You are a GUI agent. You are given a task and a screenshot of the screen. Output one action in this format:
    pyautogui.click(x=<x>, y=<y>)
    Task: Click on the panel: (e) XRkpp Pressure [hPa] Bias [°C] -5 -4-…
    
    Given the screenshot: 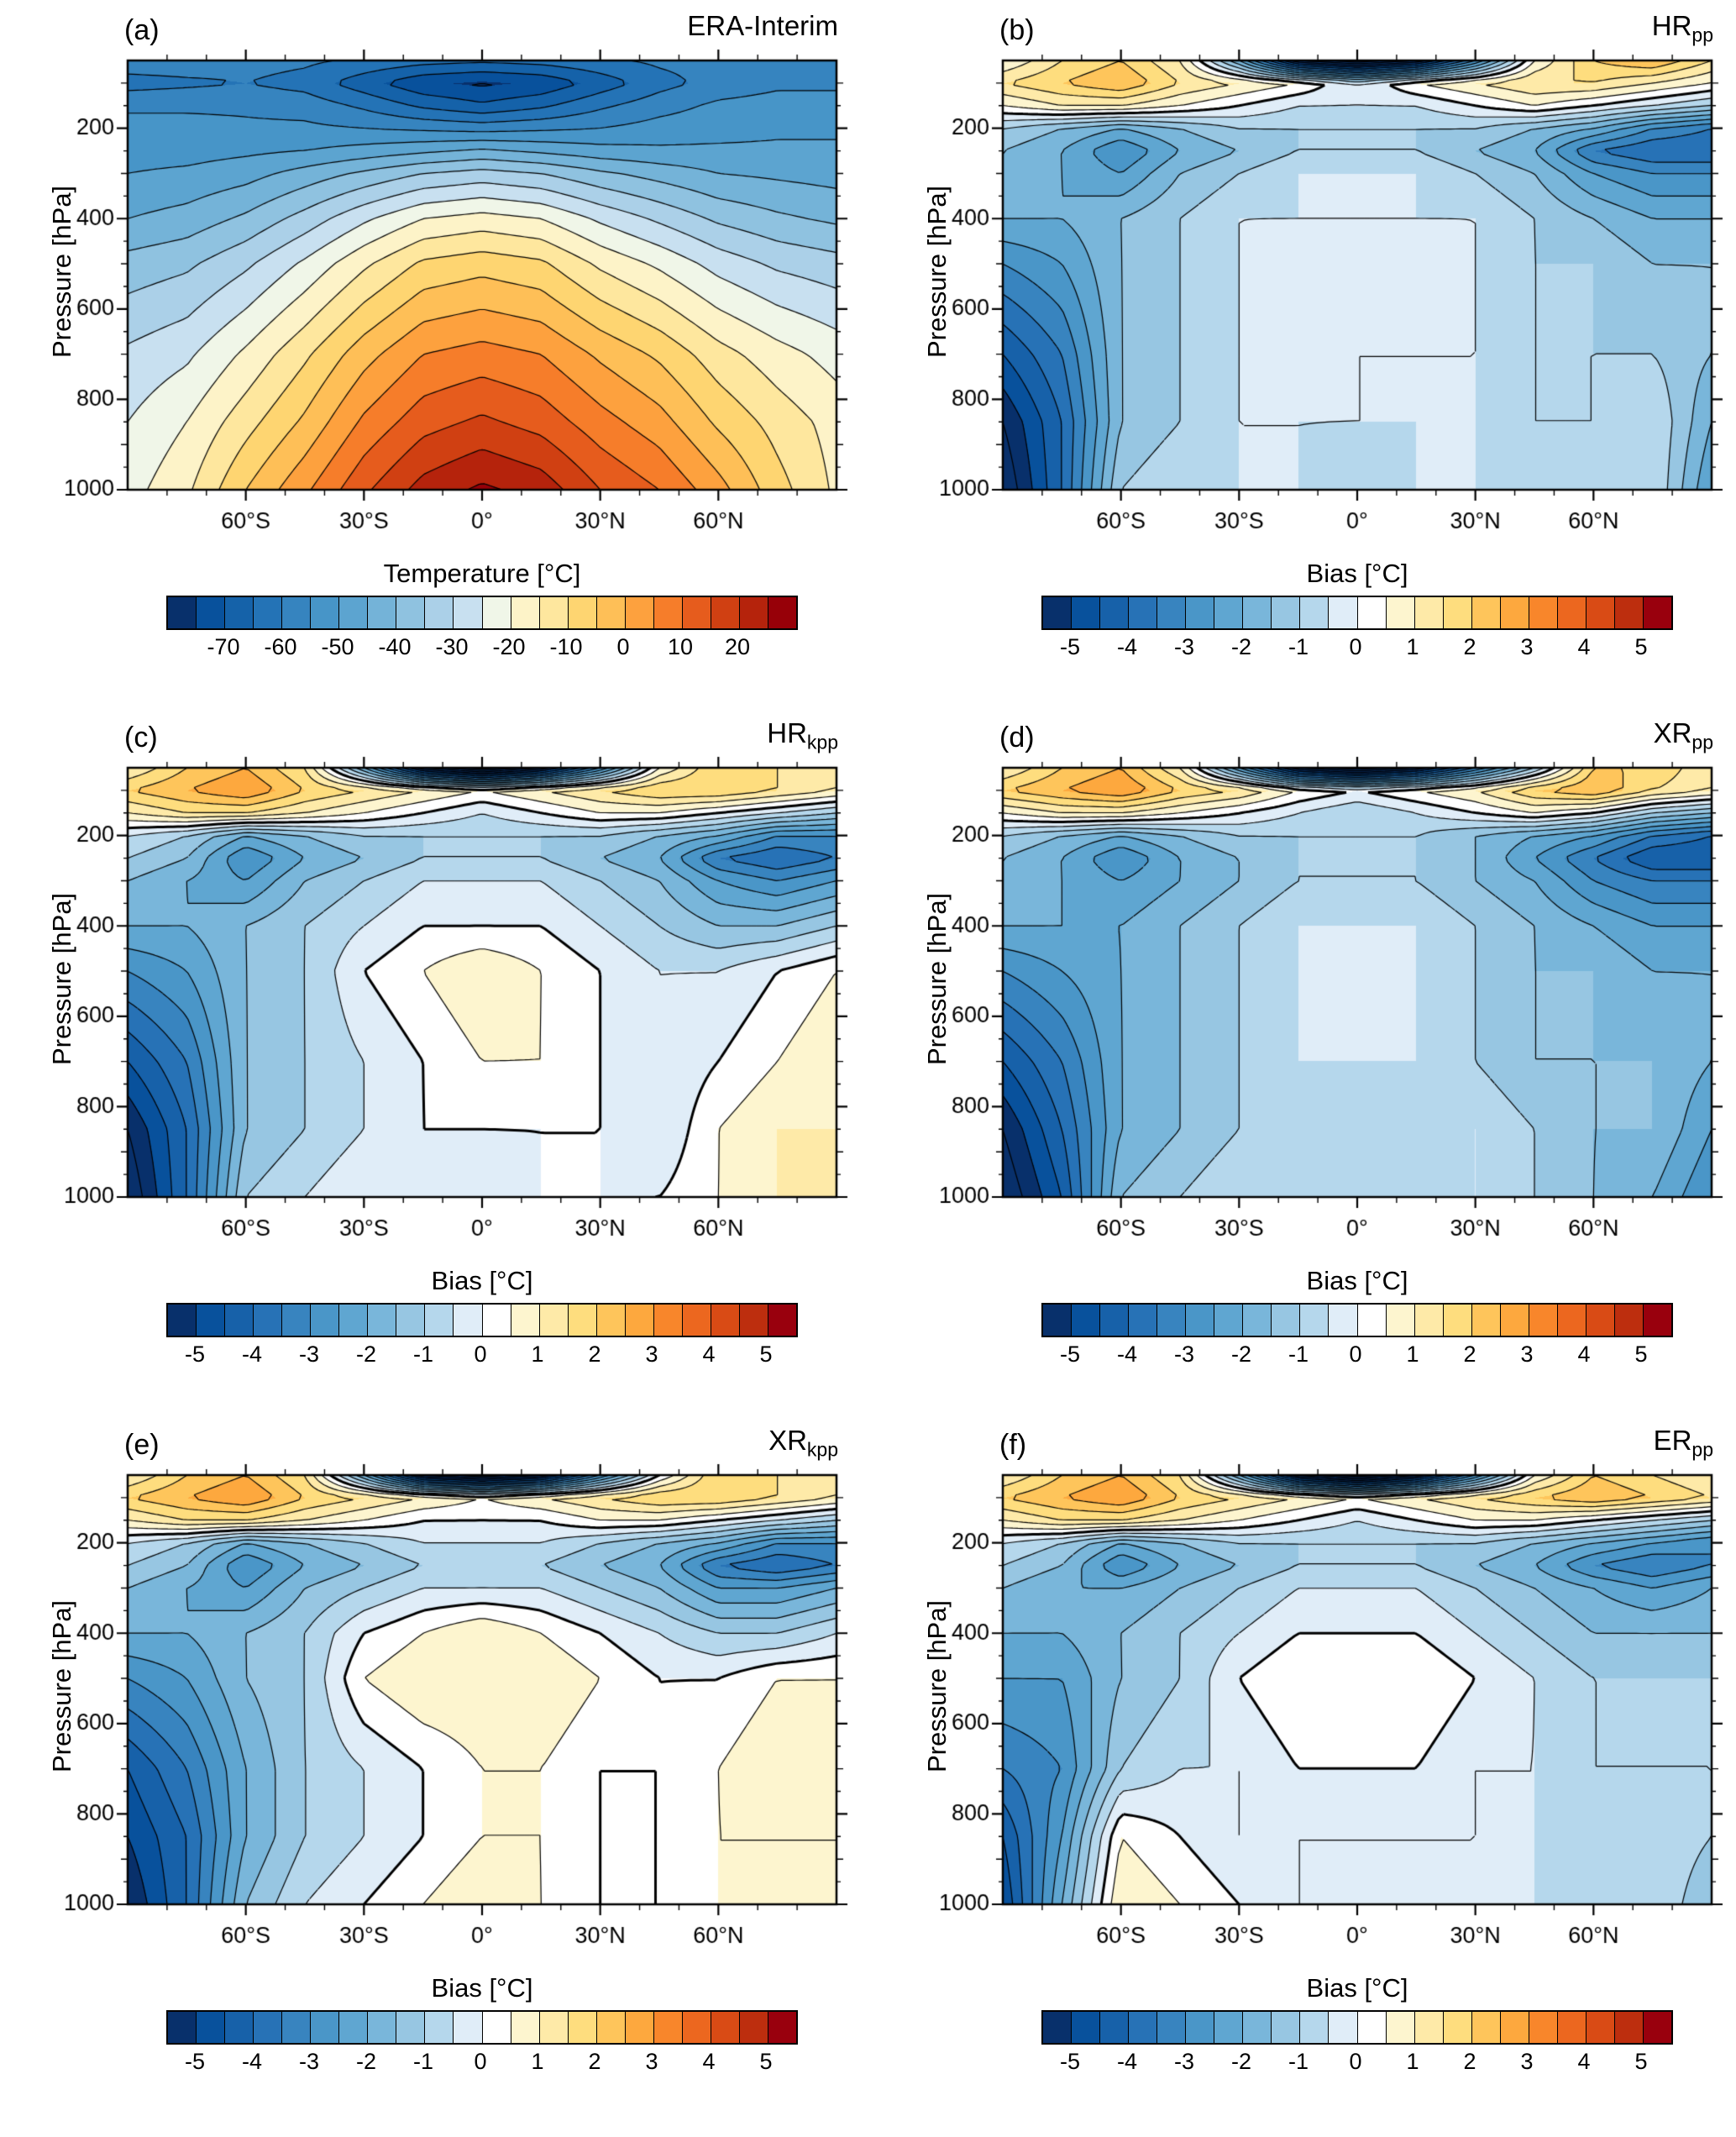 What is the action you would take?
    pyautogui.click(x=447, y=1750)
    